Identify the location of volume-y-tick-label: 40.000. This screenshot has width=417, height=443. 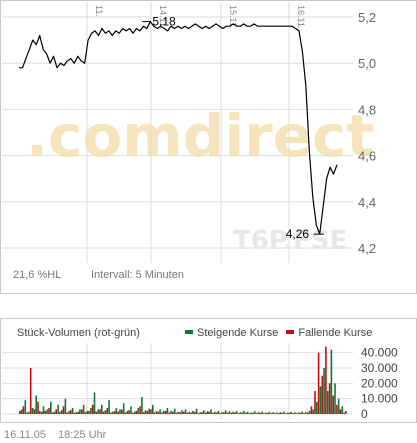
(379, 353).